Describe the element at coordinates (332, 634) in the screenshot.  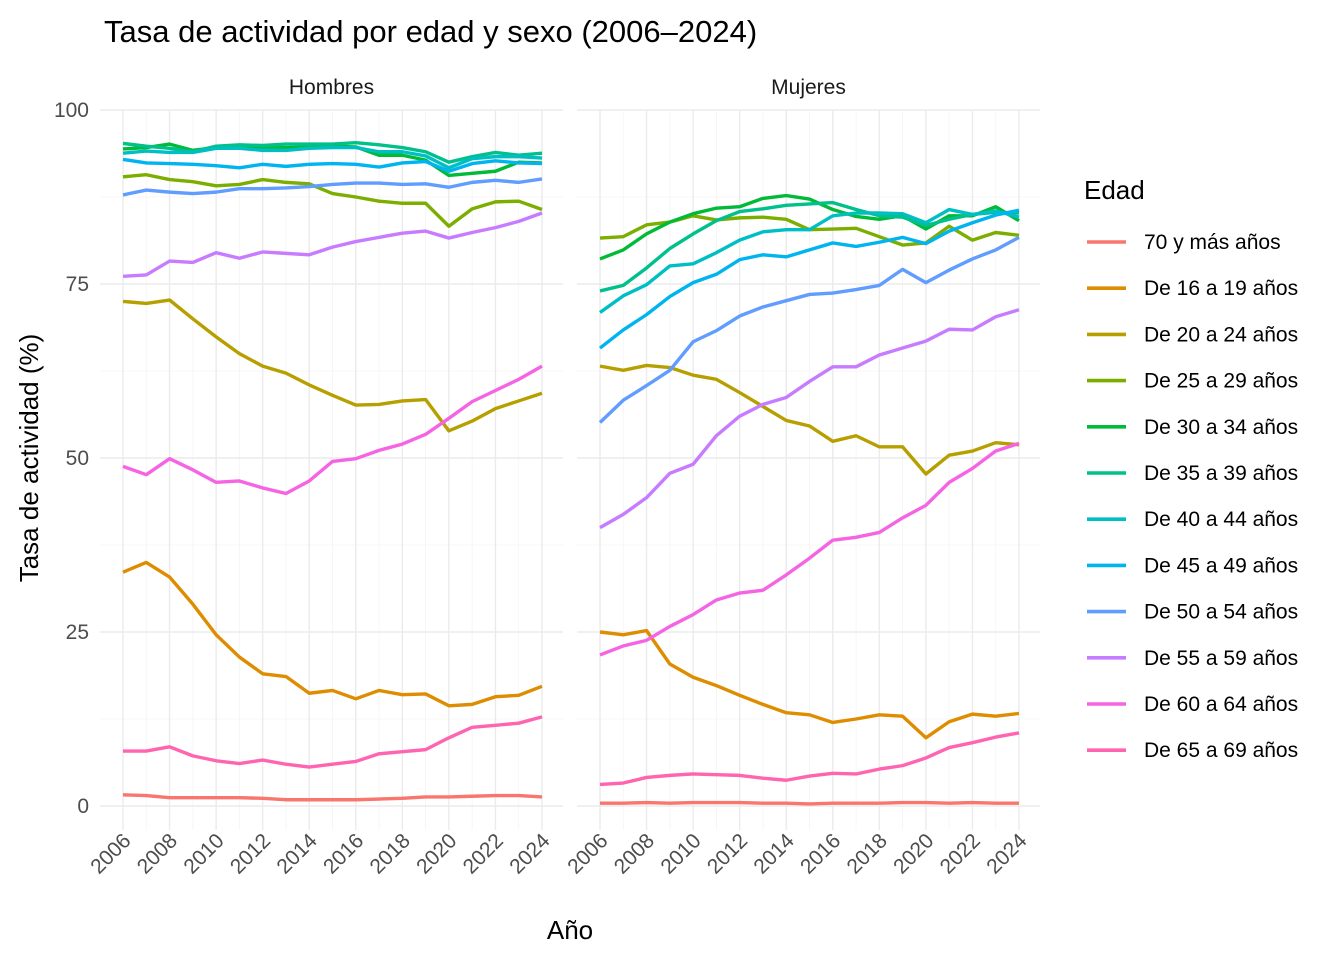
I see `series-line-hombres-de-16-a-19-anos` at that location.